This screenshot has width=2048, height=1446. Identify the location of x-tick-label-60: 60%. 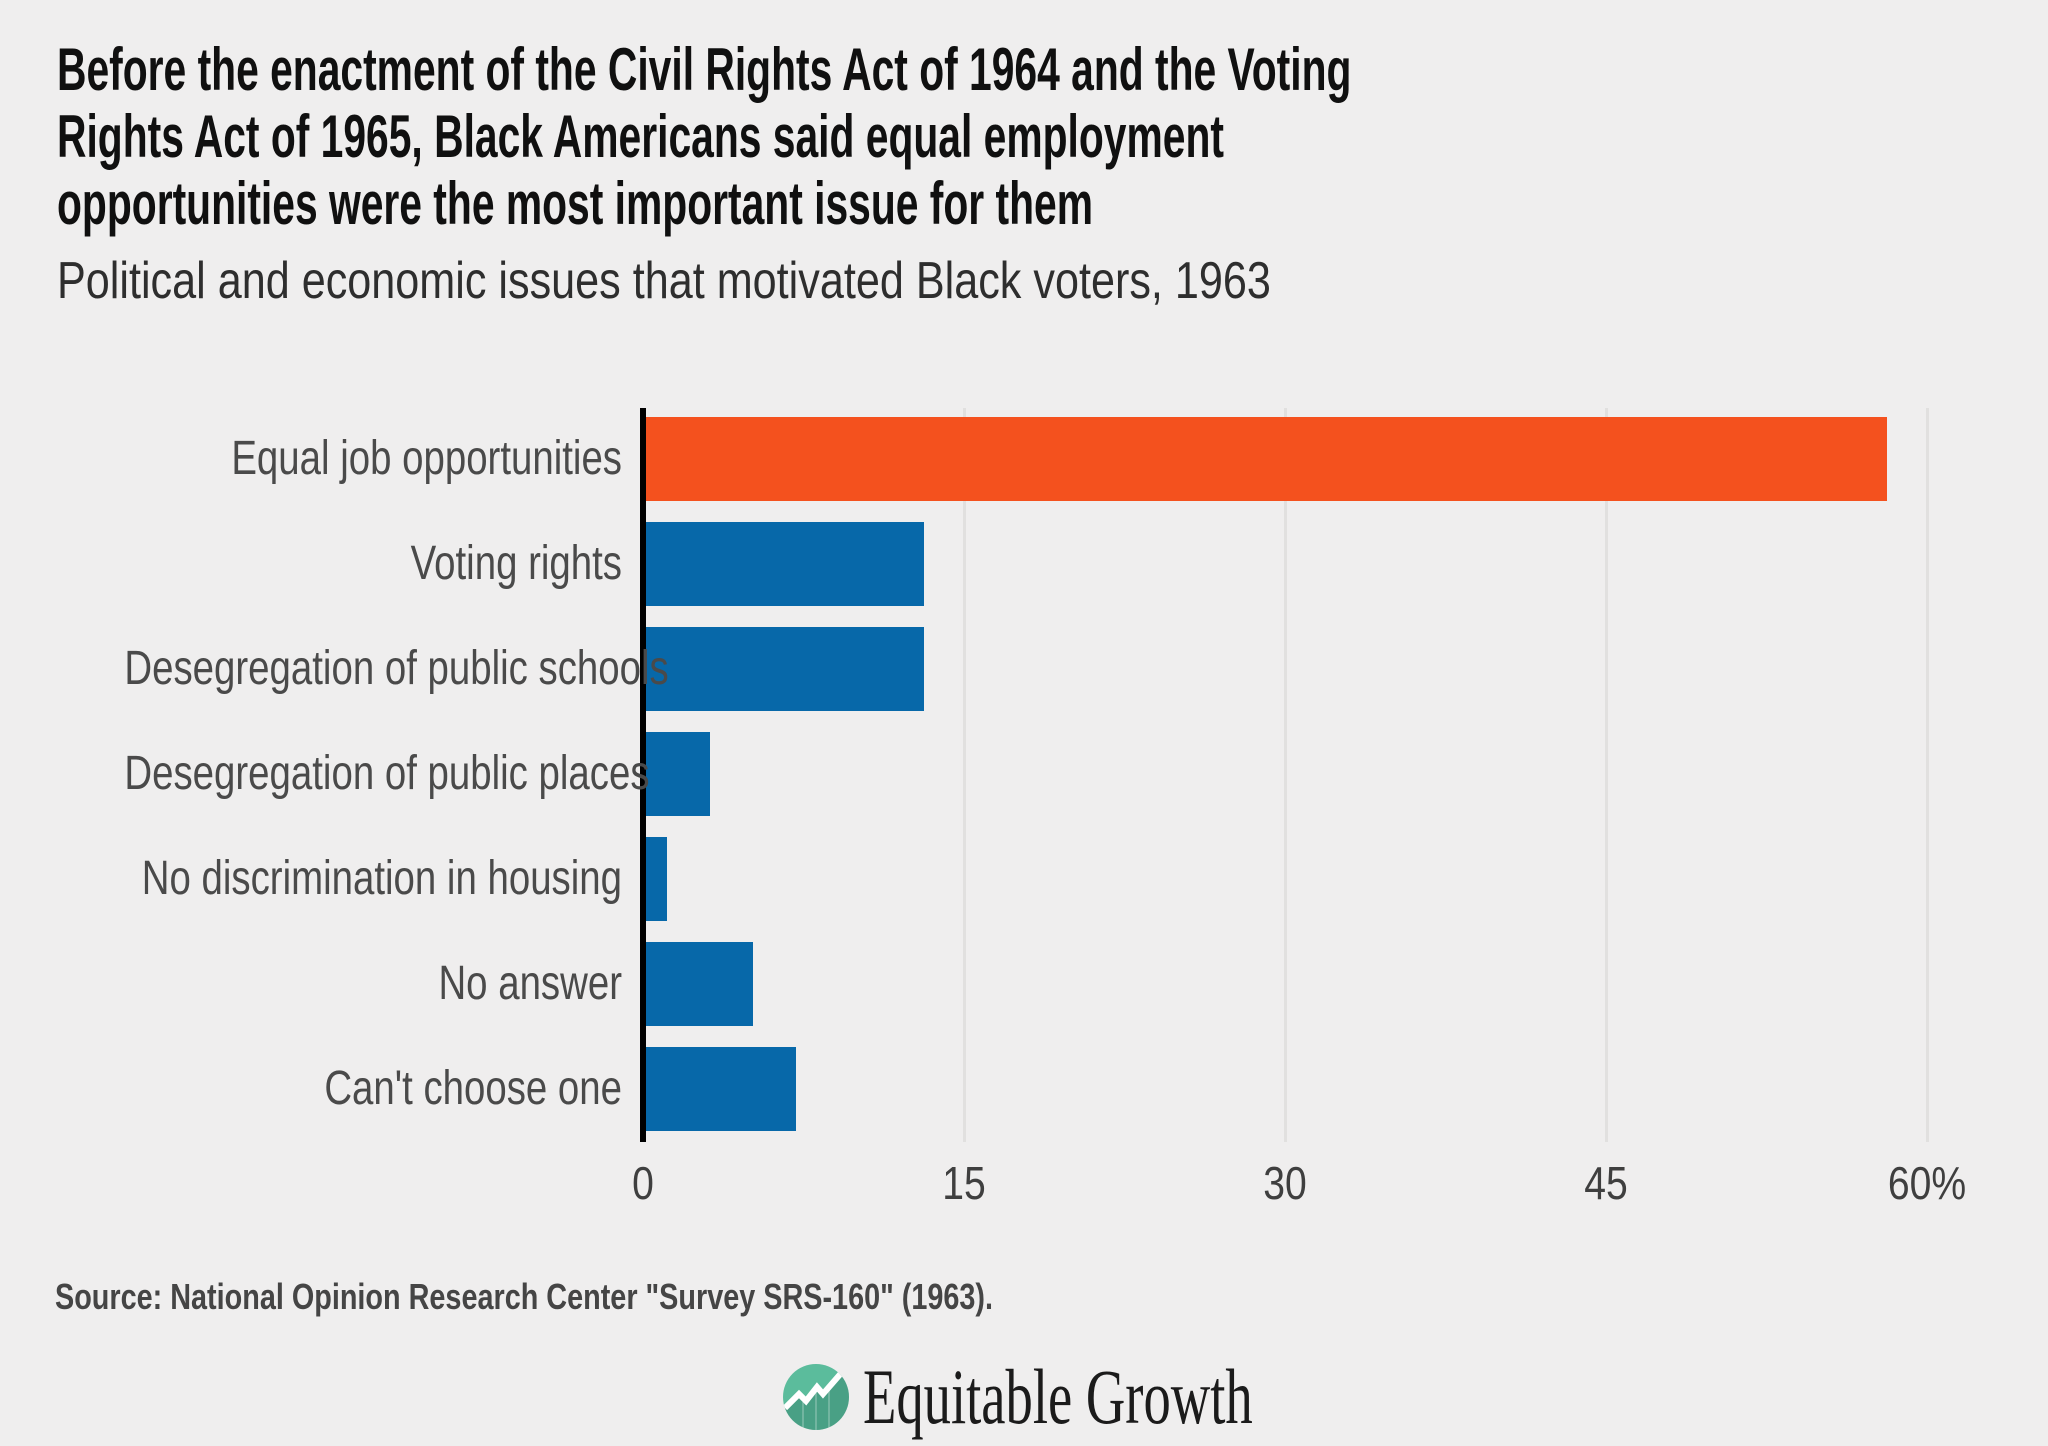
(1927, 1183).